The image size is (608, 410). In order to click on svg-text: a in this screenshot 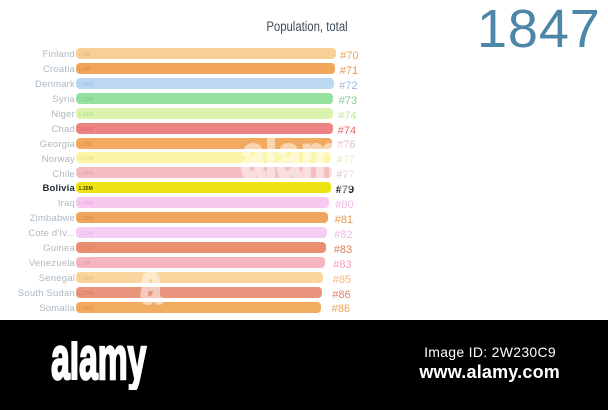, I will do `click(151, 289)`.